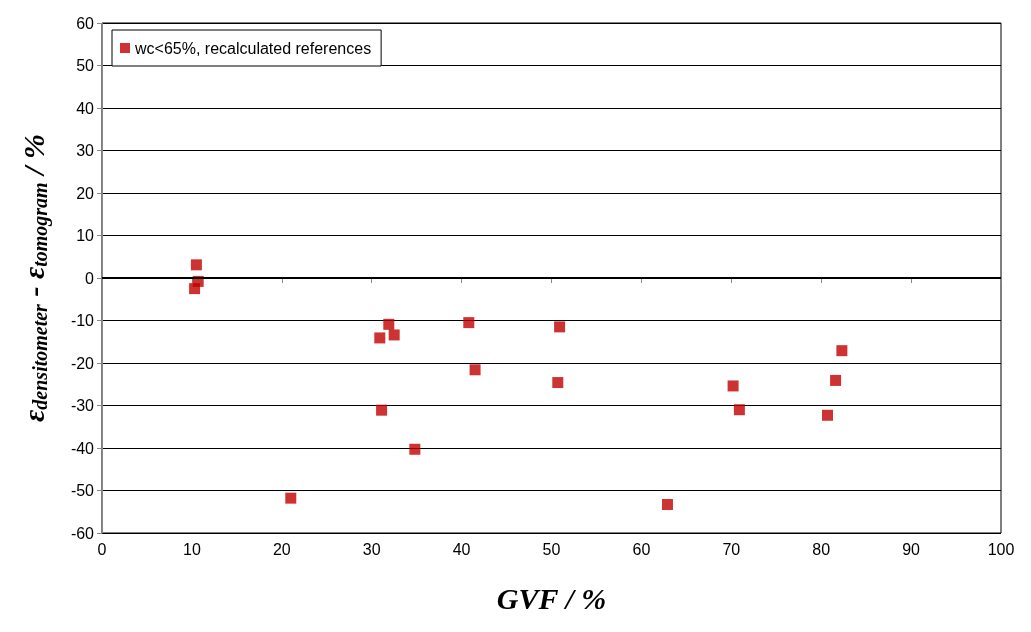 Image resolution: width=1031 pixels, height=632 pixels. Describe the element at coordinates (85, 150) in the screenshot. I see `y-tick-label: 30` at that location.